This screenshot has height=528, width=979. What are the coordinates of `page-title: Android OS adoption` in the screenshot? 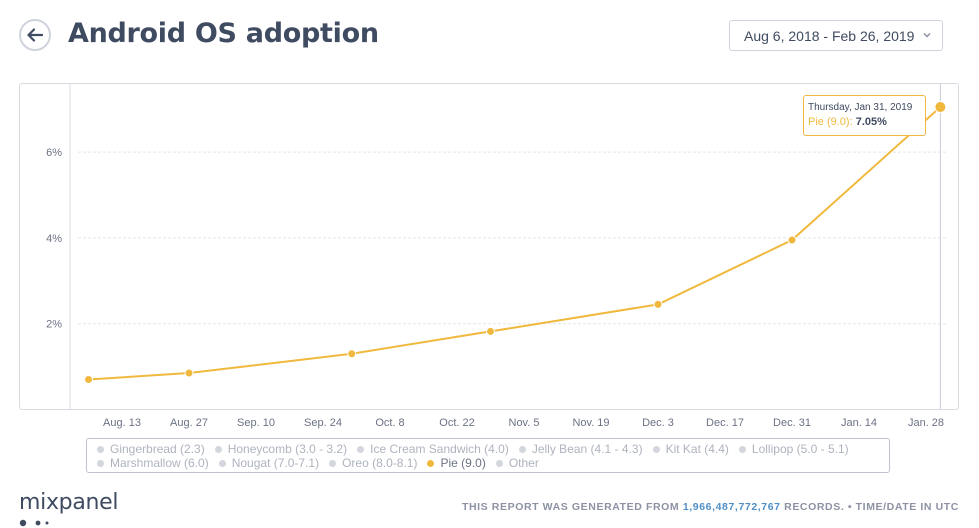 It's located at (223, 33).